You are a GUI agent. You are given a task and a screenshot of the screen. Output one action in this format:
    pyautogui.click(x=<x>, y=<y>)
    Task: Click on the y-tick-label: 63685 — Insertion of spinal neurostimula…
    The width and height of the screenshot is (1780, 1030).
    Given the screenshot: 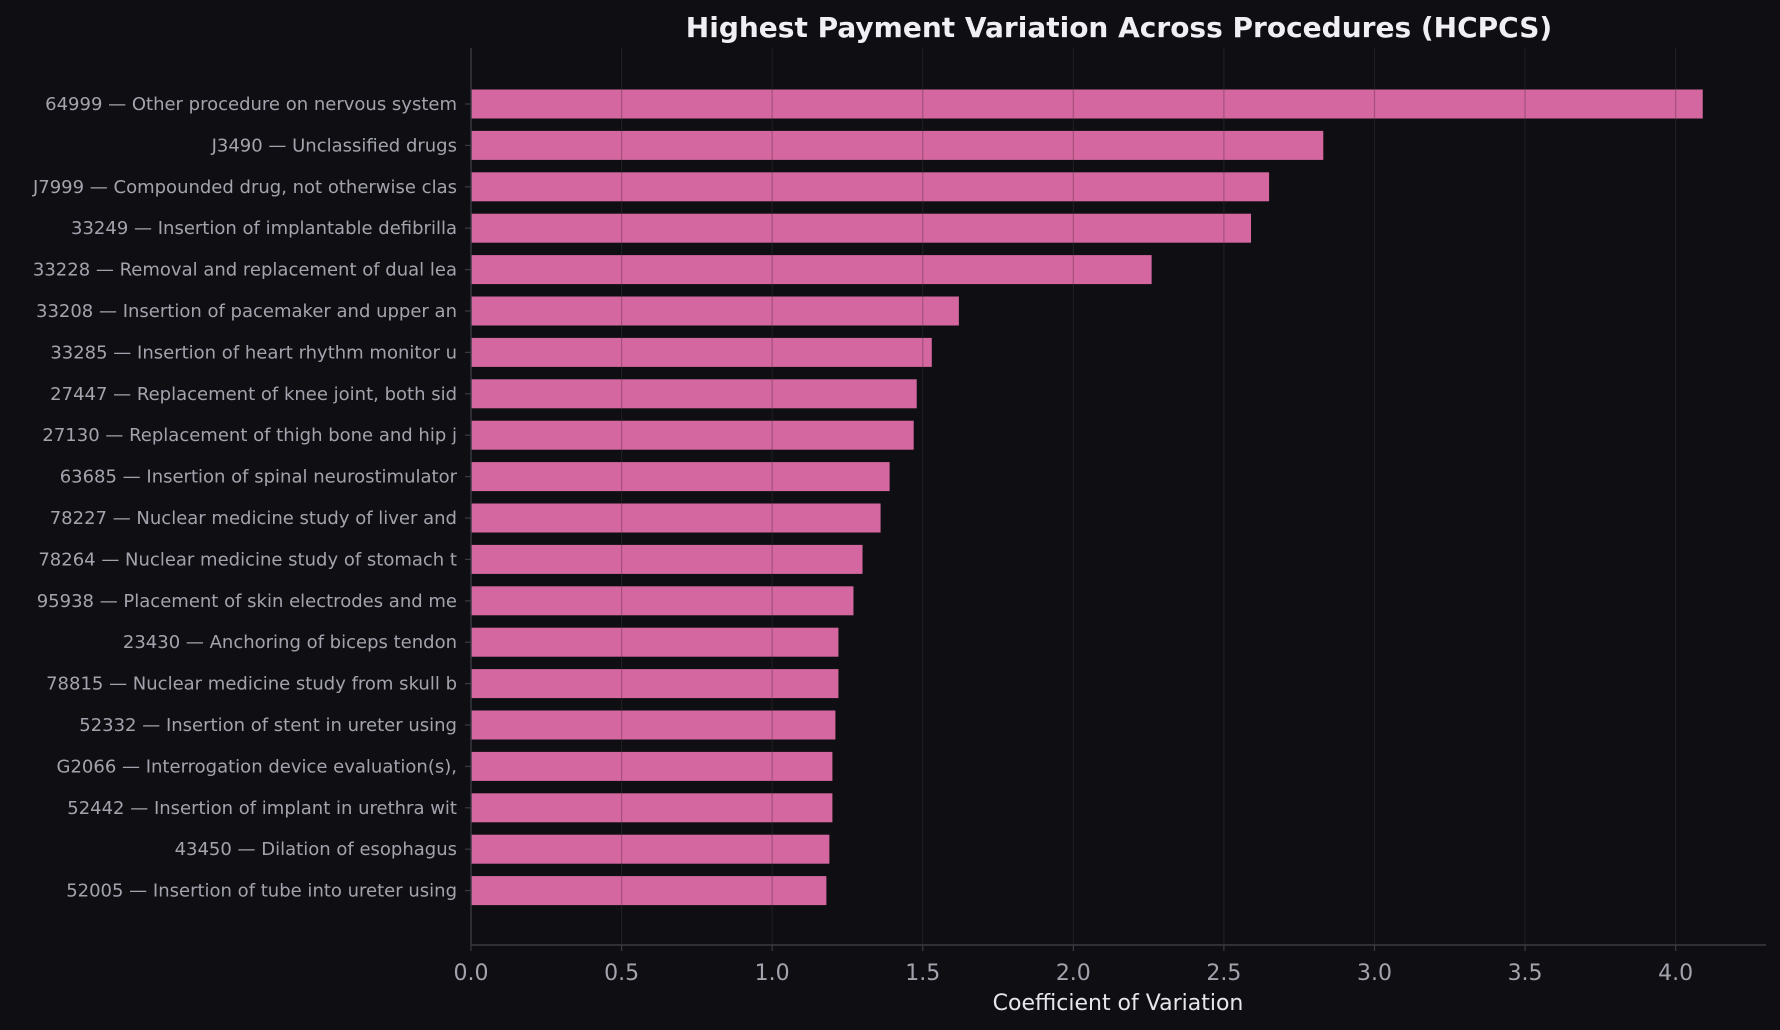 What is the action you would take?
    pyautogui.click(x=259, y=477)
    